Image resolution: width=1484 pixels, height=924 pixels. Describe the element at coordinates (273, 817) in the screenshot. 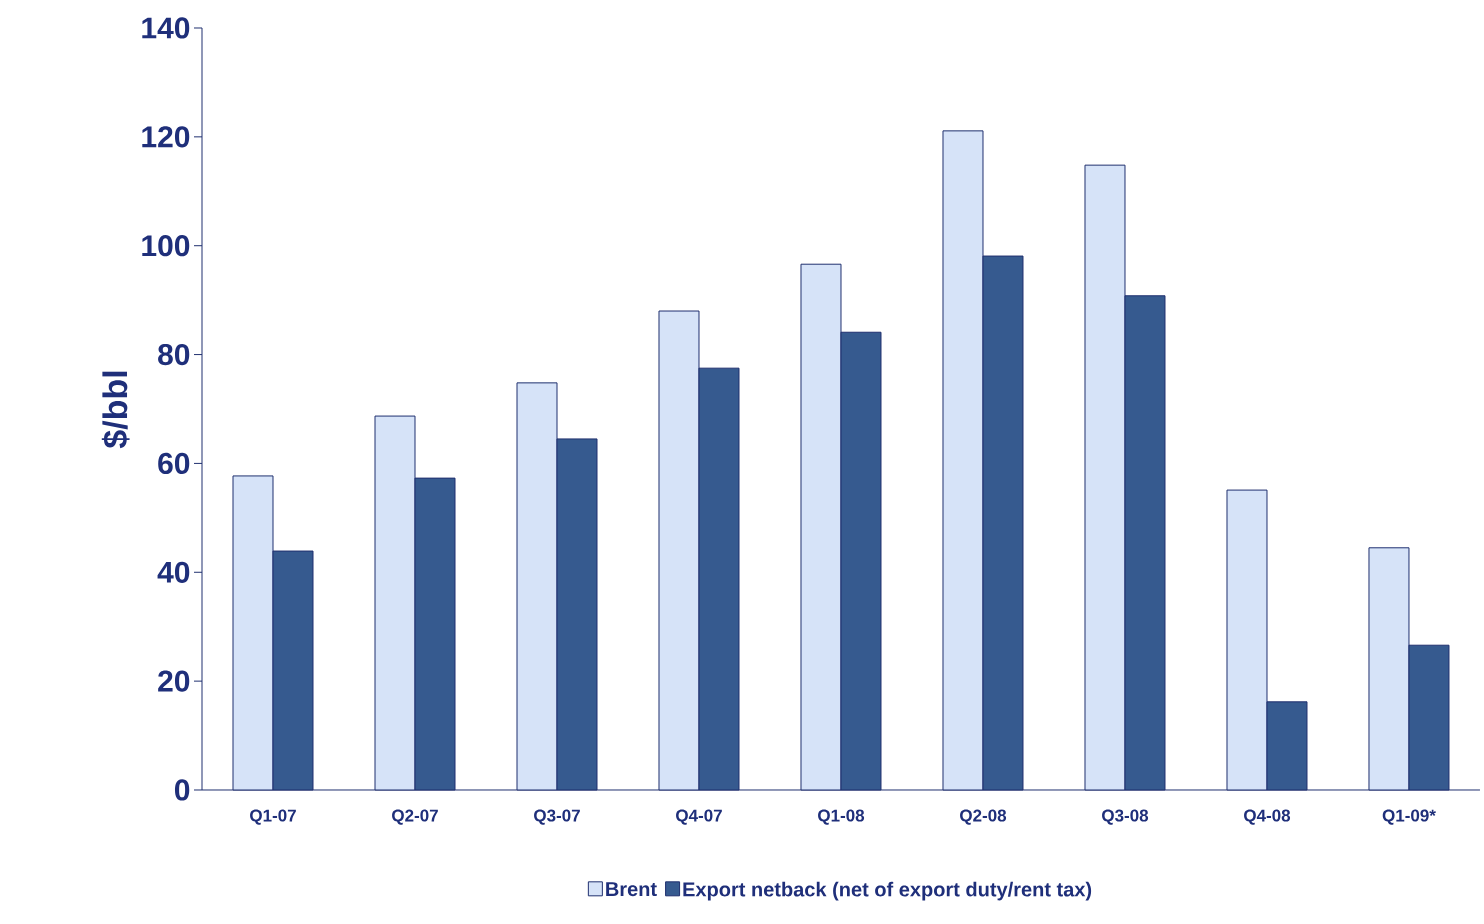

I see `x-tick-label: Q1-07` at that location.